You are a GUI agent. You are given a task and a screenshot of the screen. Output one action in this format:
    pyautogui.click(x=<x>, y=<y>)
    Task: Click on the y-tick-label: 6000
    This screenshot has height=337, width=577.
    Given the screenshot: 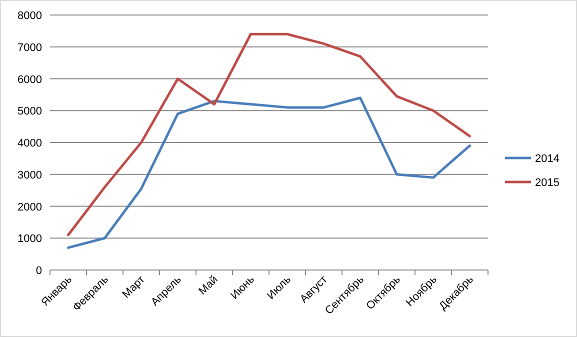 What is the action you would take?
    pyautogui.click(x=30, y=80)
    